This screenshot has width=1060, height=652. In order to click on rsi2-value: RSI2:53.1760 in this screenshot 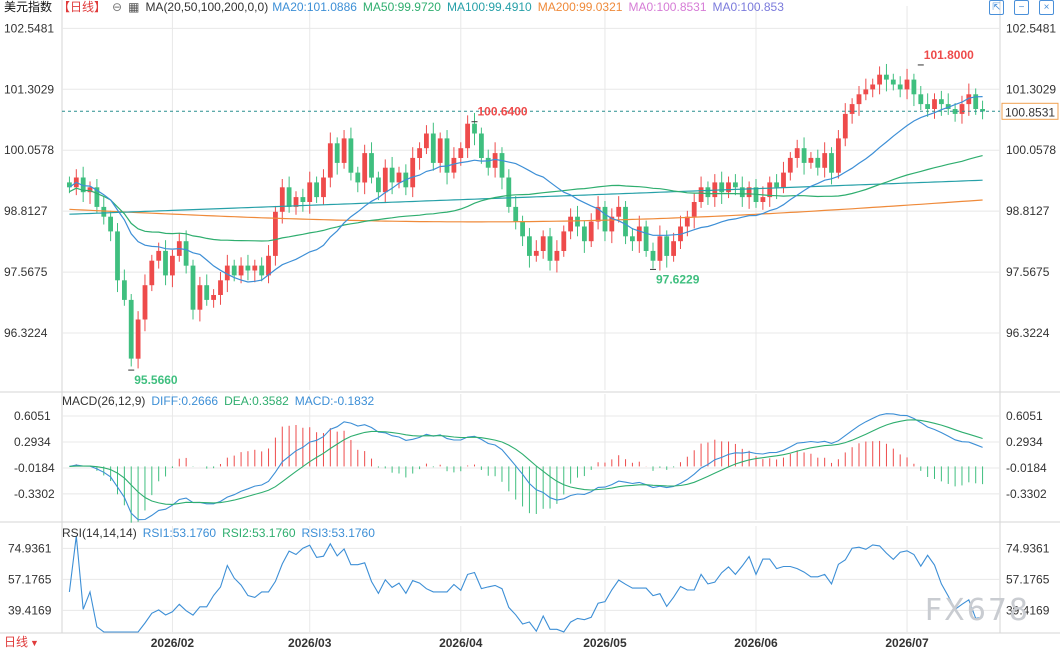, I will do `click(259, 533)`.